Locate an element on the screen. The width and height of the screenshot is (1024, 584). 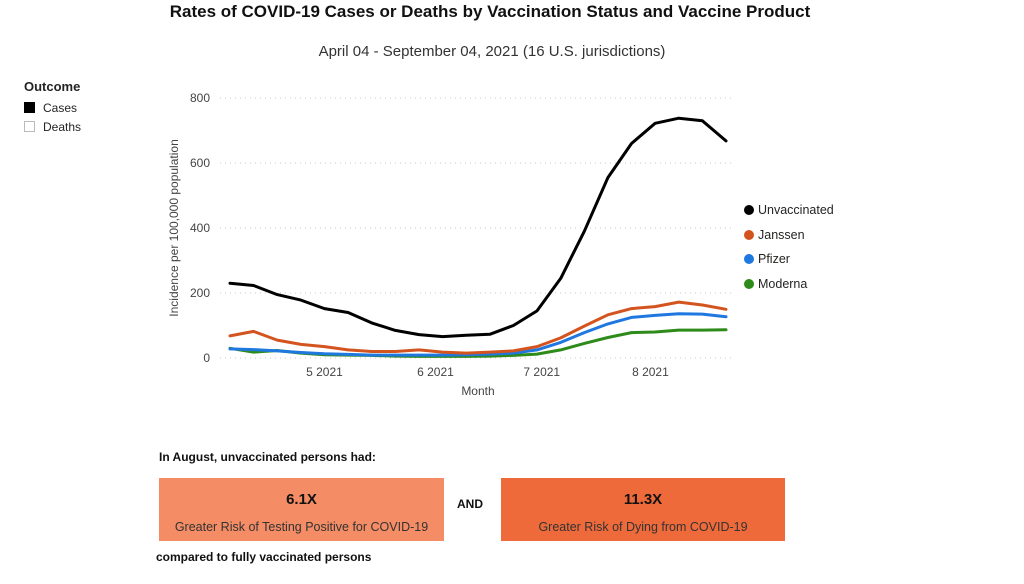
legend-item-unvaccinated: Unvaccinated is located at coordinates (789, 210).